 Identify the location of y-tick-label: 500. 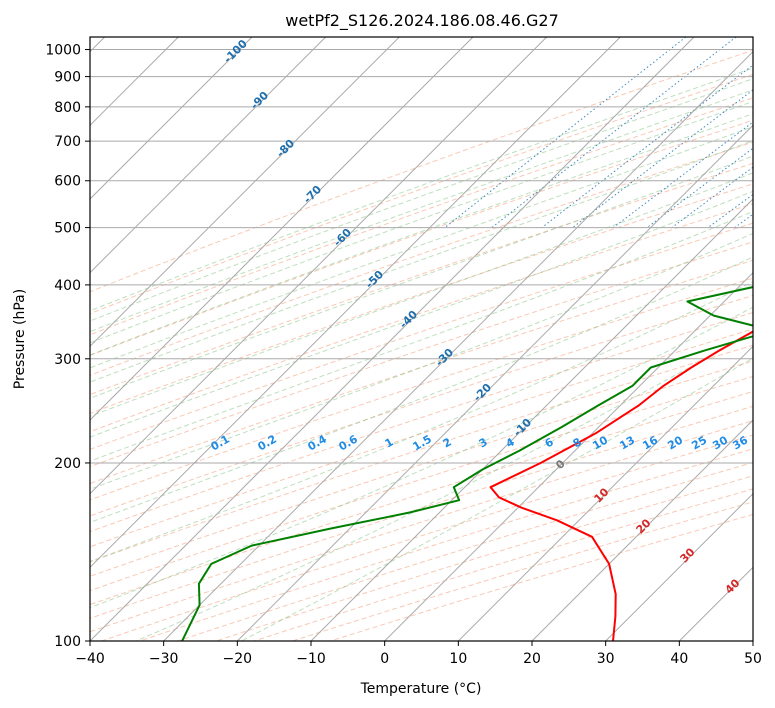
(67, 229).